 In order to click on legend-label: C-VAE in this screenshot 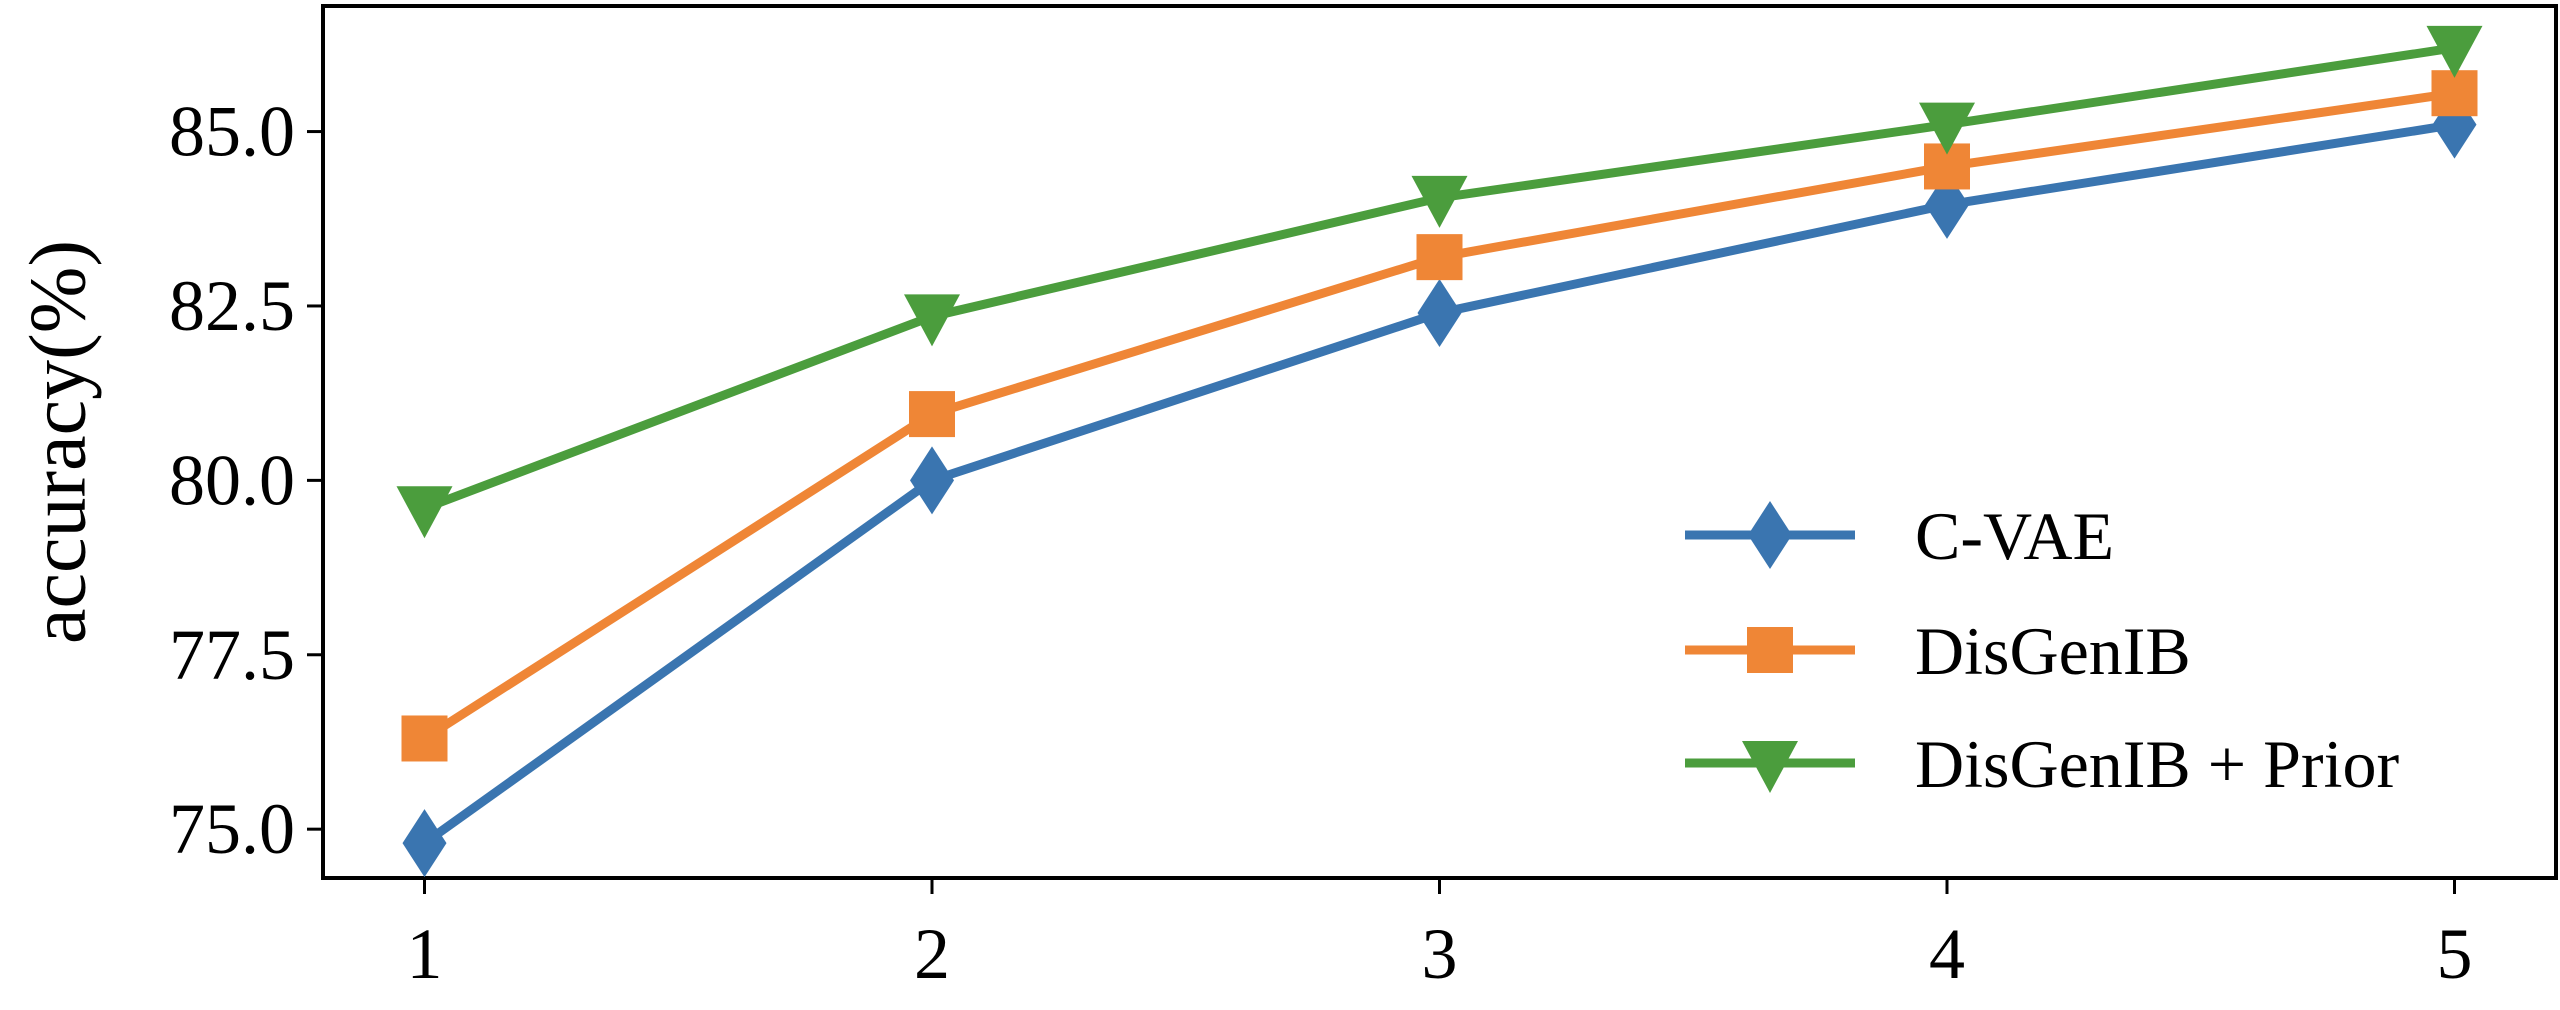, I will do `click(2014, 536)`.